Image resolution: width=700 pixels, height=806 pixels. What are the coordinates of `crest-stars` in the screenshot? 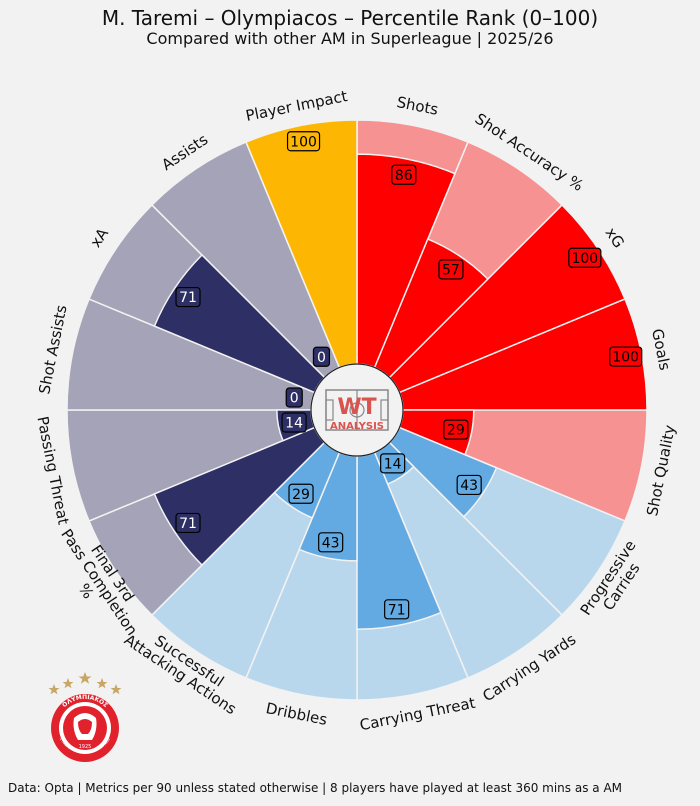 It's located at (85, 683).